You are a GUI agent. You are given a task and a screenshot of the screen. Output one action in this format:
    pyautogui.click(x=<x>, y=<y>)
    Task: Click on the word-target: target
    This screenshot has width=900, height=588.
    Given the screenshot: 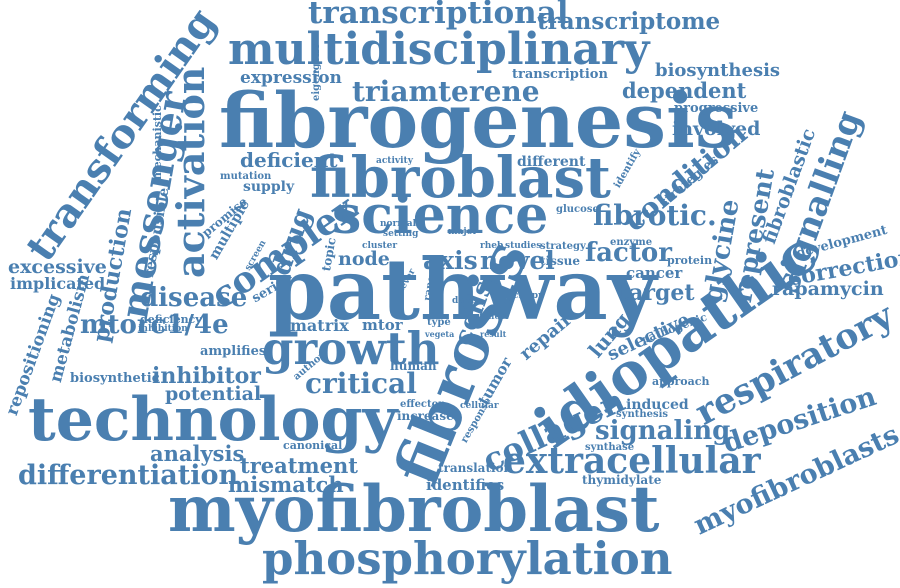 What is the action you would take?
    pyautogui.click(x=657, y=293)
    